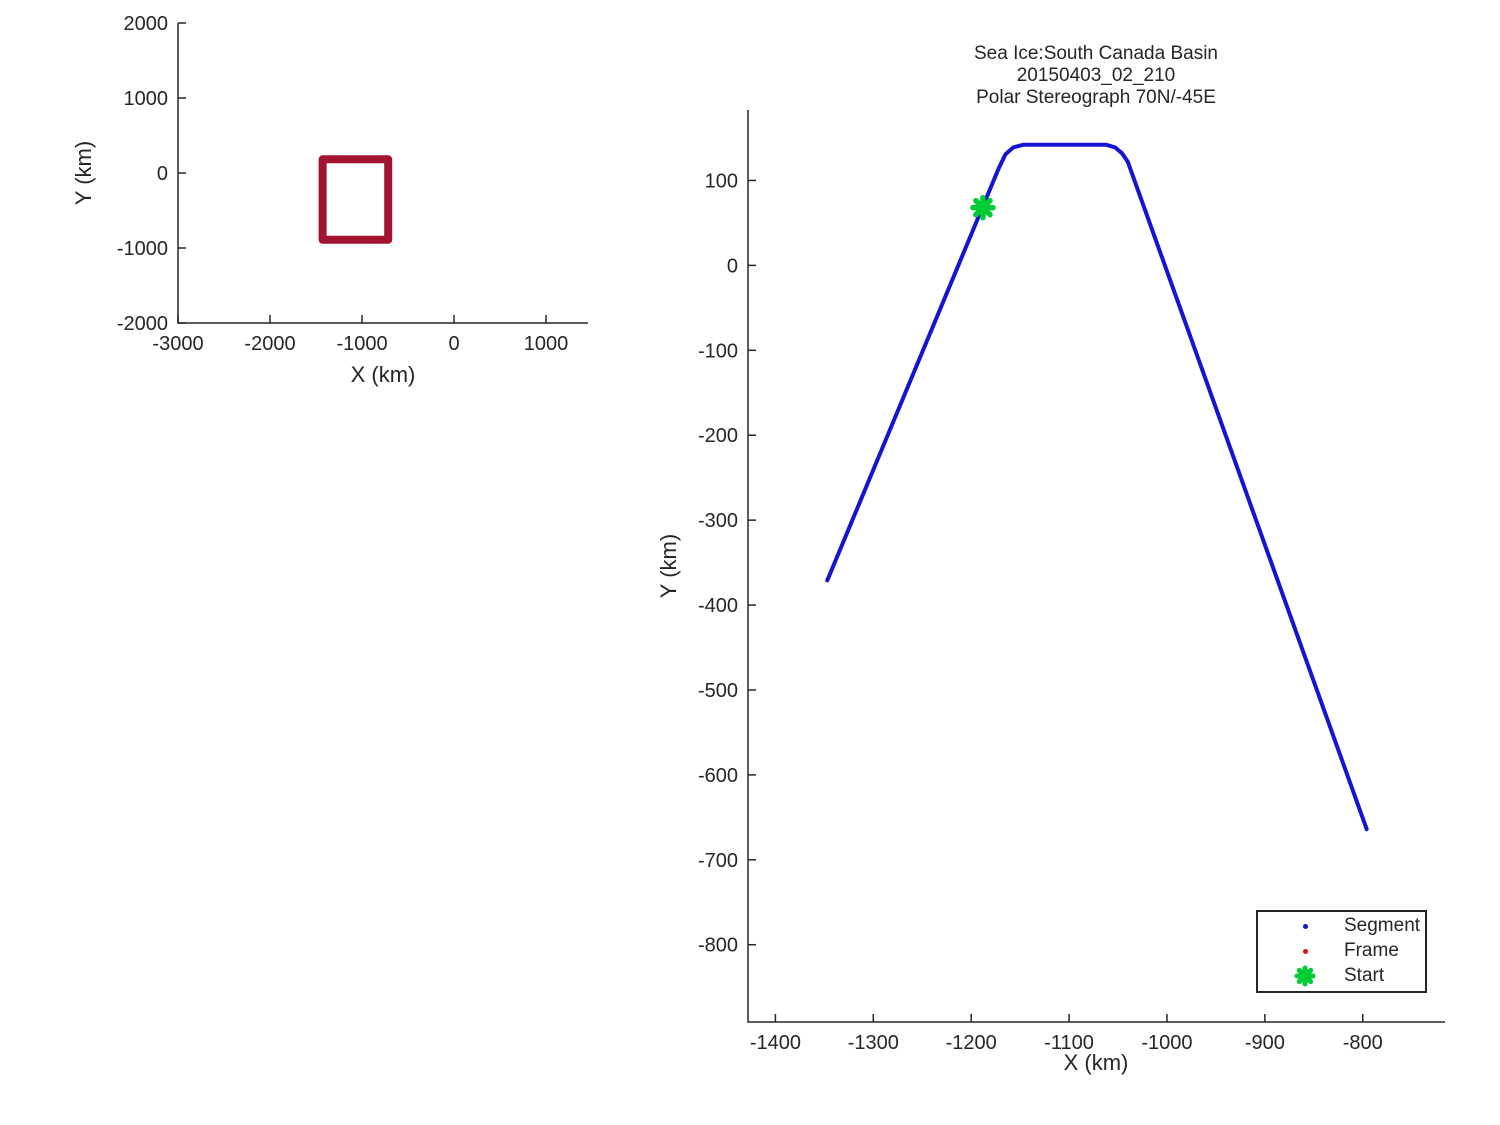  Describe the element at coordinates (718, 521) in the screenshot. I see `trajectory-ytick-label: -300` at that location.